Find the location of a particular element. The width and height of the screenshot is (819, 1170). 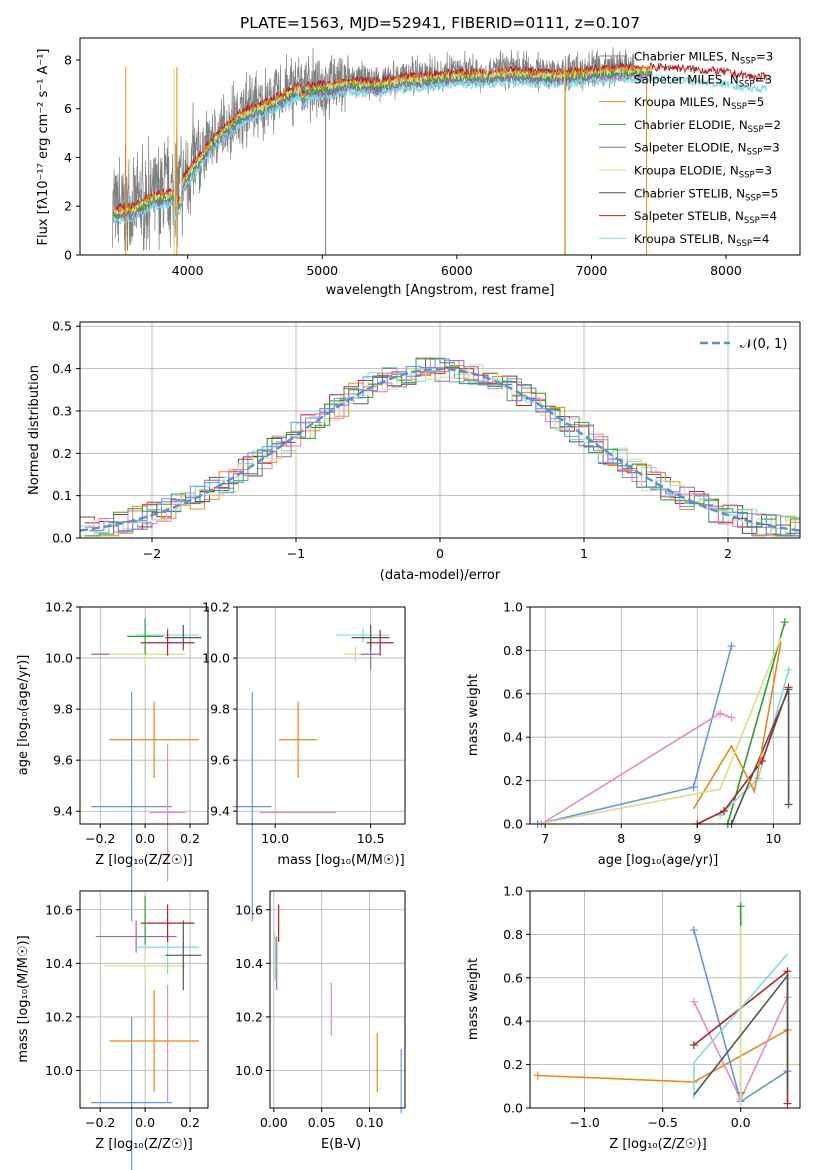

mass-z-ylabel: mass [log₁₀(M/M☉)] is located at coordinates (23, 998).